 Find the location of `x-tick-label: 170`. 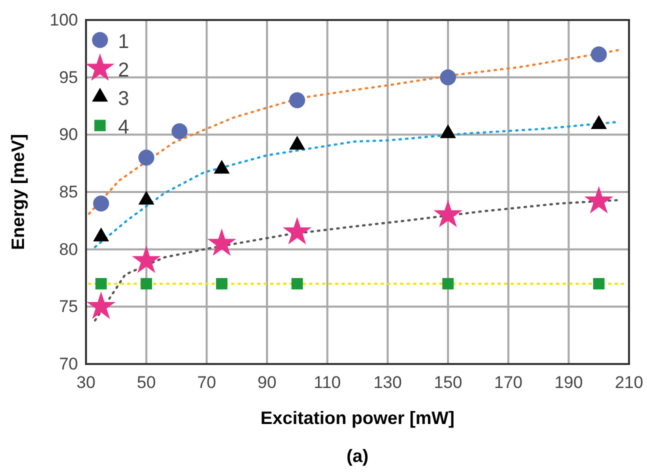

x-tick-label: 170 is located at coordinates (508, 382).